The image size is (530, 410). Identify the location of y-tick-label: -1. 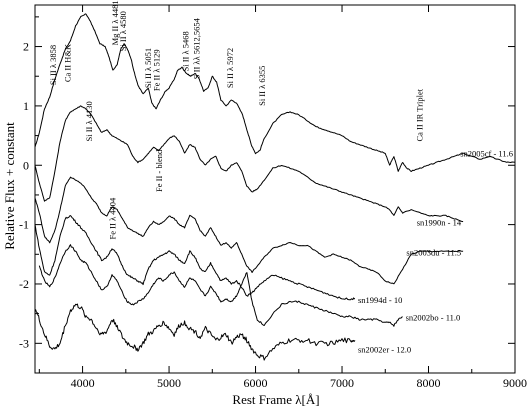
(24, 225).